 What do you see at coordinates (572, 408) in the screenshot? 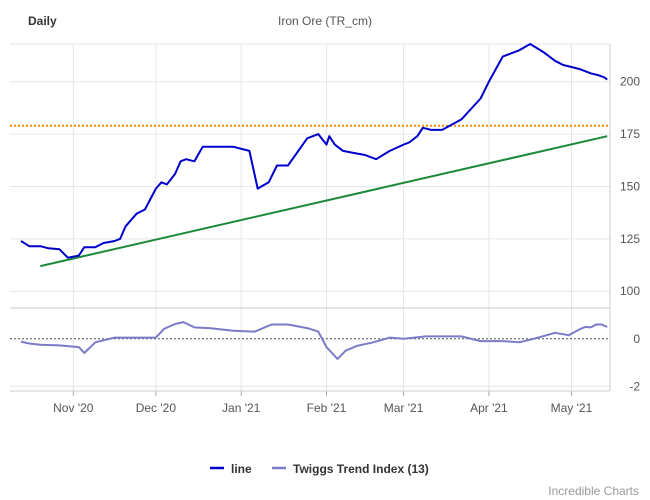
I see `x-tick-label: May '21` at bounding box center [572, 408].